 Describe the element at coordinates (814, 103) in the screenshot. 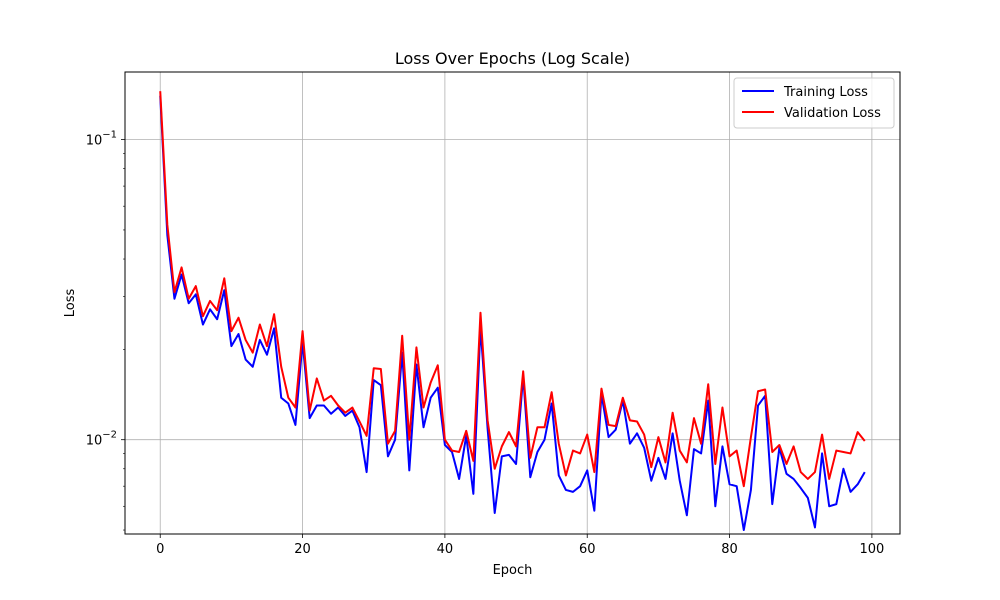

I see `legend: Training Loss Validation Loss` at that location.